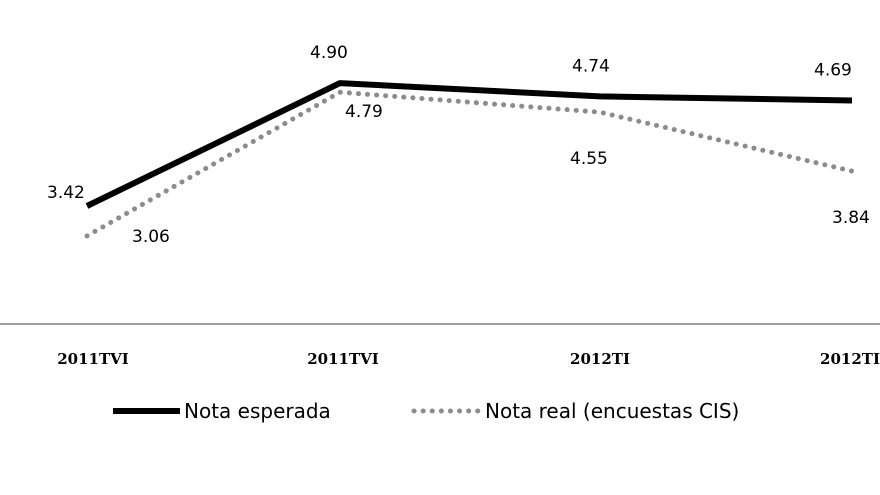 This screenshot has height=495, width=880. What do you see at coordinates (426, 411) in the screenshot?
I see `legend: Nota esperada Nota real (encuestas CIS)` at bounding box center [426, 411].